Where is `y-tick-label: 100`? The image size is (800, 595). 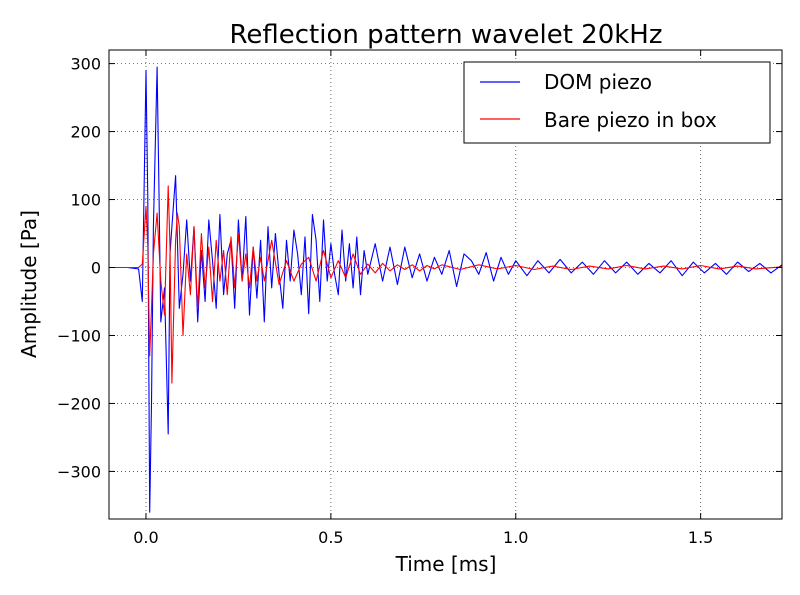
y-tick-label: 100 is located at coordinates (85, 200).